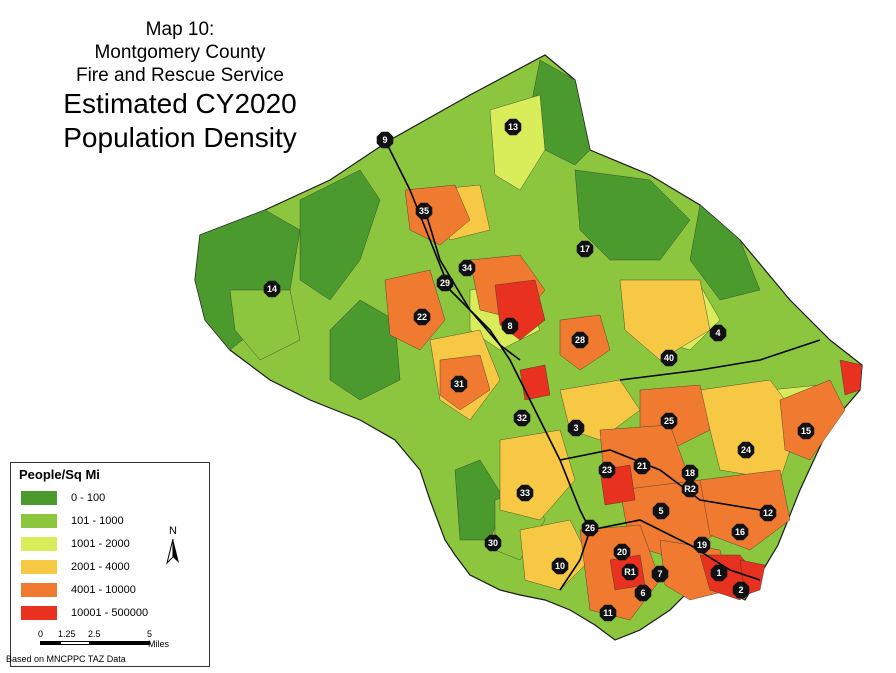 This screenshot has height=673, width=896. I want to click on station-label: 7, so click(659, 574).